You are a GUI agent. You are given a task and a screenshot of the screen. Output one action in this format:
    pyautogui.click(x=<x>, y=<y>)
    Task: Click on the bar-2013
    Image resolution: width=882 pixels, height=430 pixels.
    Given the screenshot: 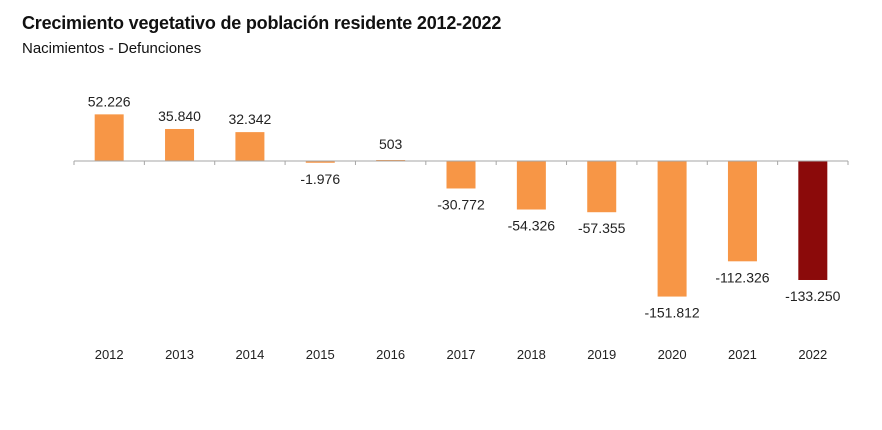 What is the action you would take?
    pyautogui.click(x=180, y=144)
    